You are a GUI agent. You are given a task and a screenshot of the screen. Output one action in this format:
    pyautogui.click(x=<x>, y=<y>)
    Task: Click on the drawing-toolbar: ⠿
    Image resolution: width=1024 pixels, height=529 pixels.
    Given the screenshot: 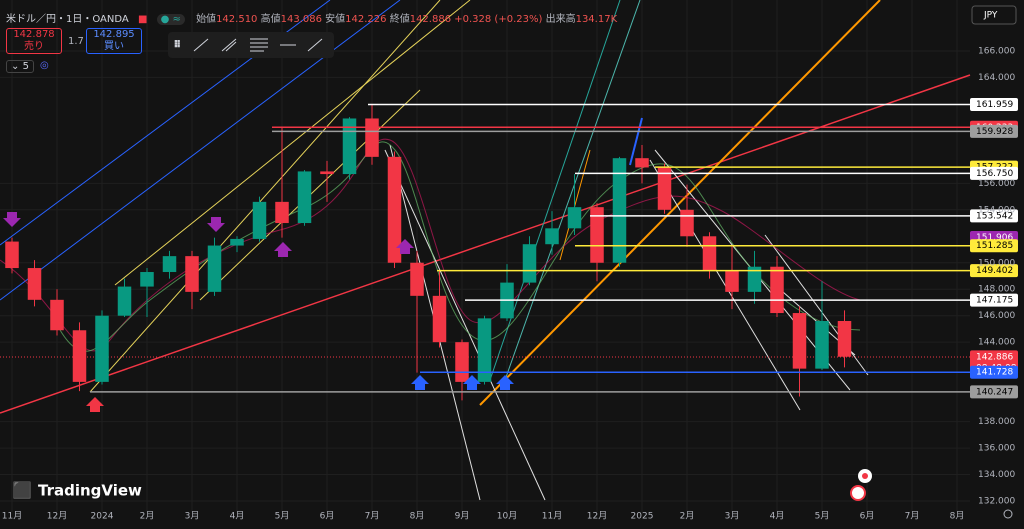 What is the action you would take?
    pyautogui.click(x=251, y=45)
    